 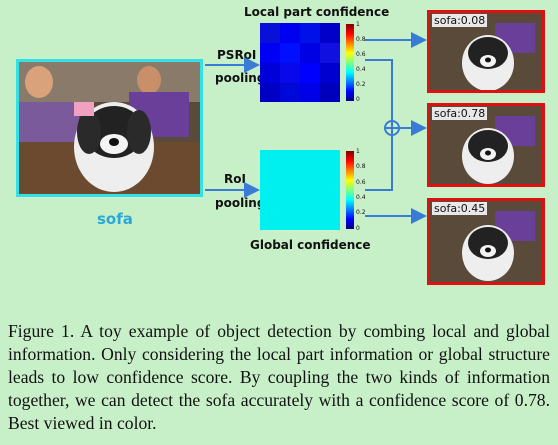 I want to click on global-confidence-title: Global confidence, so click(x=310, y=245).